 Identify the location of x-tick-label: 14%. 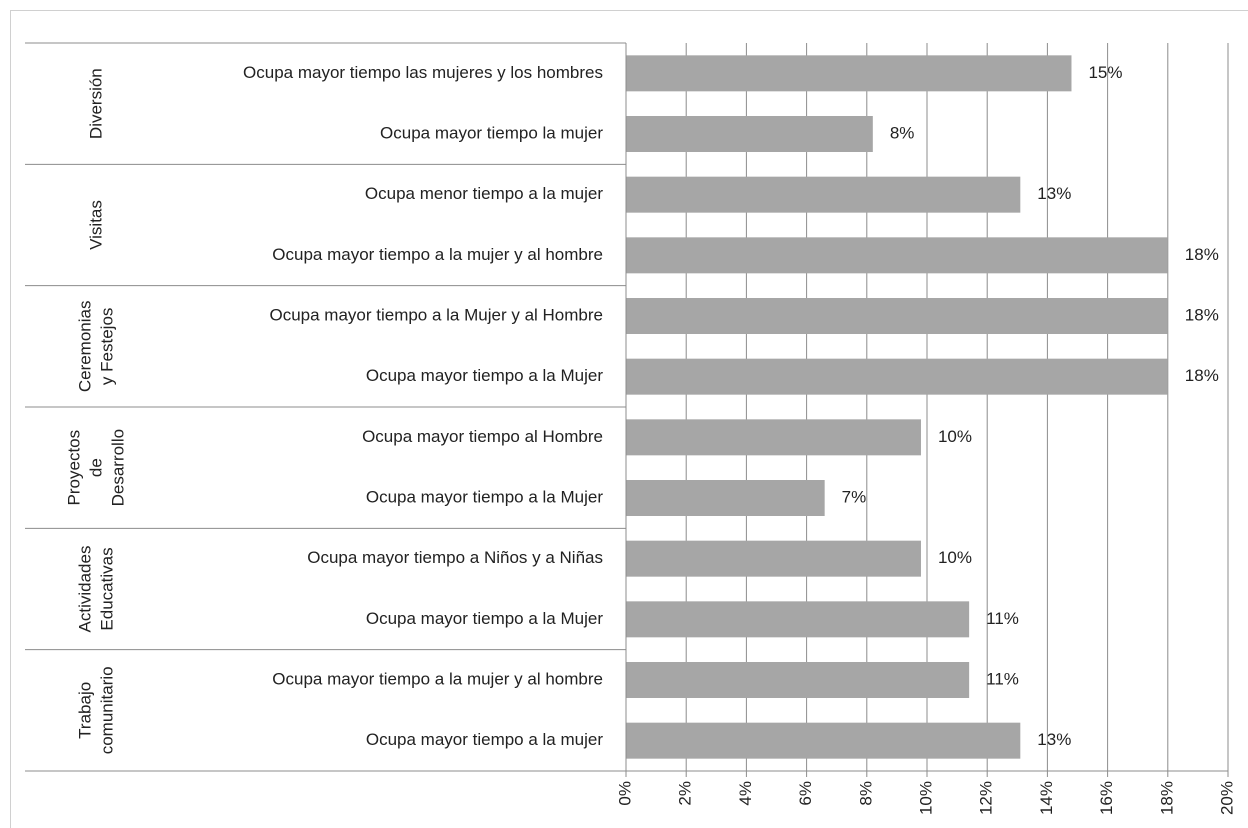
(1046, 798).